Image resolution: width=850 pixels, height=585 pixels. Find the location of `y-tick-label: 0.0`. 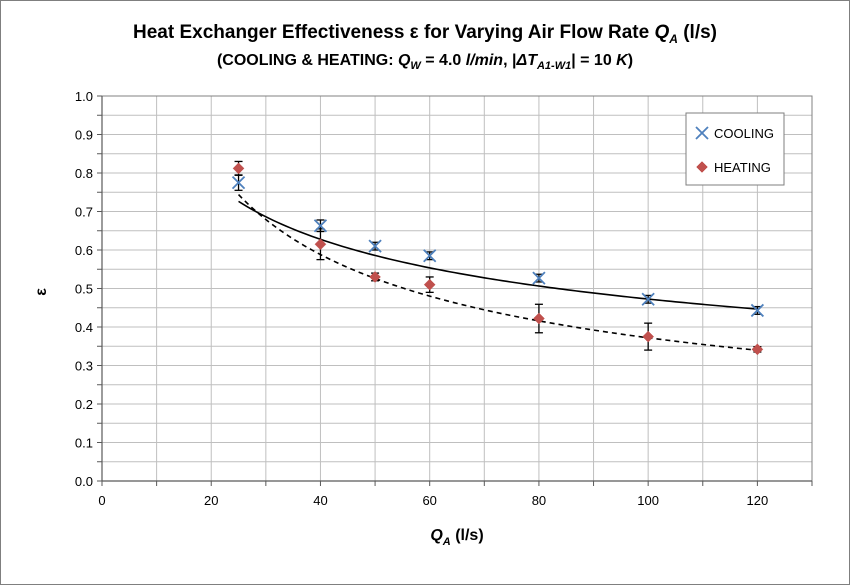

y-tick-label: 0.0 is located at coordinates (84, 481).